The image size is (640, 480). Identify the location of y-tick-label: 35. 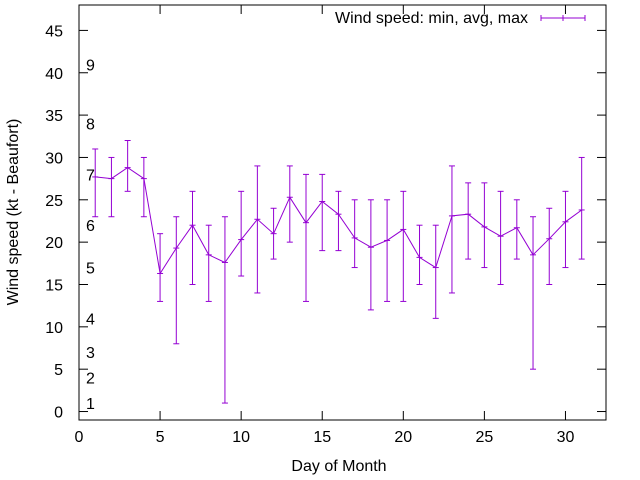
(54, 116).